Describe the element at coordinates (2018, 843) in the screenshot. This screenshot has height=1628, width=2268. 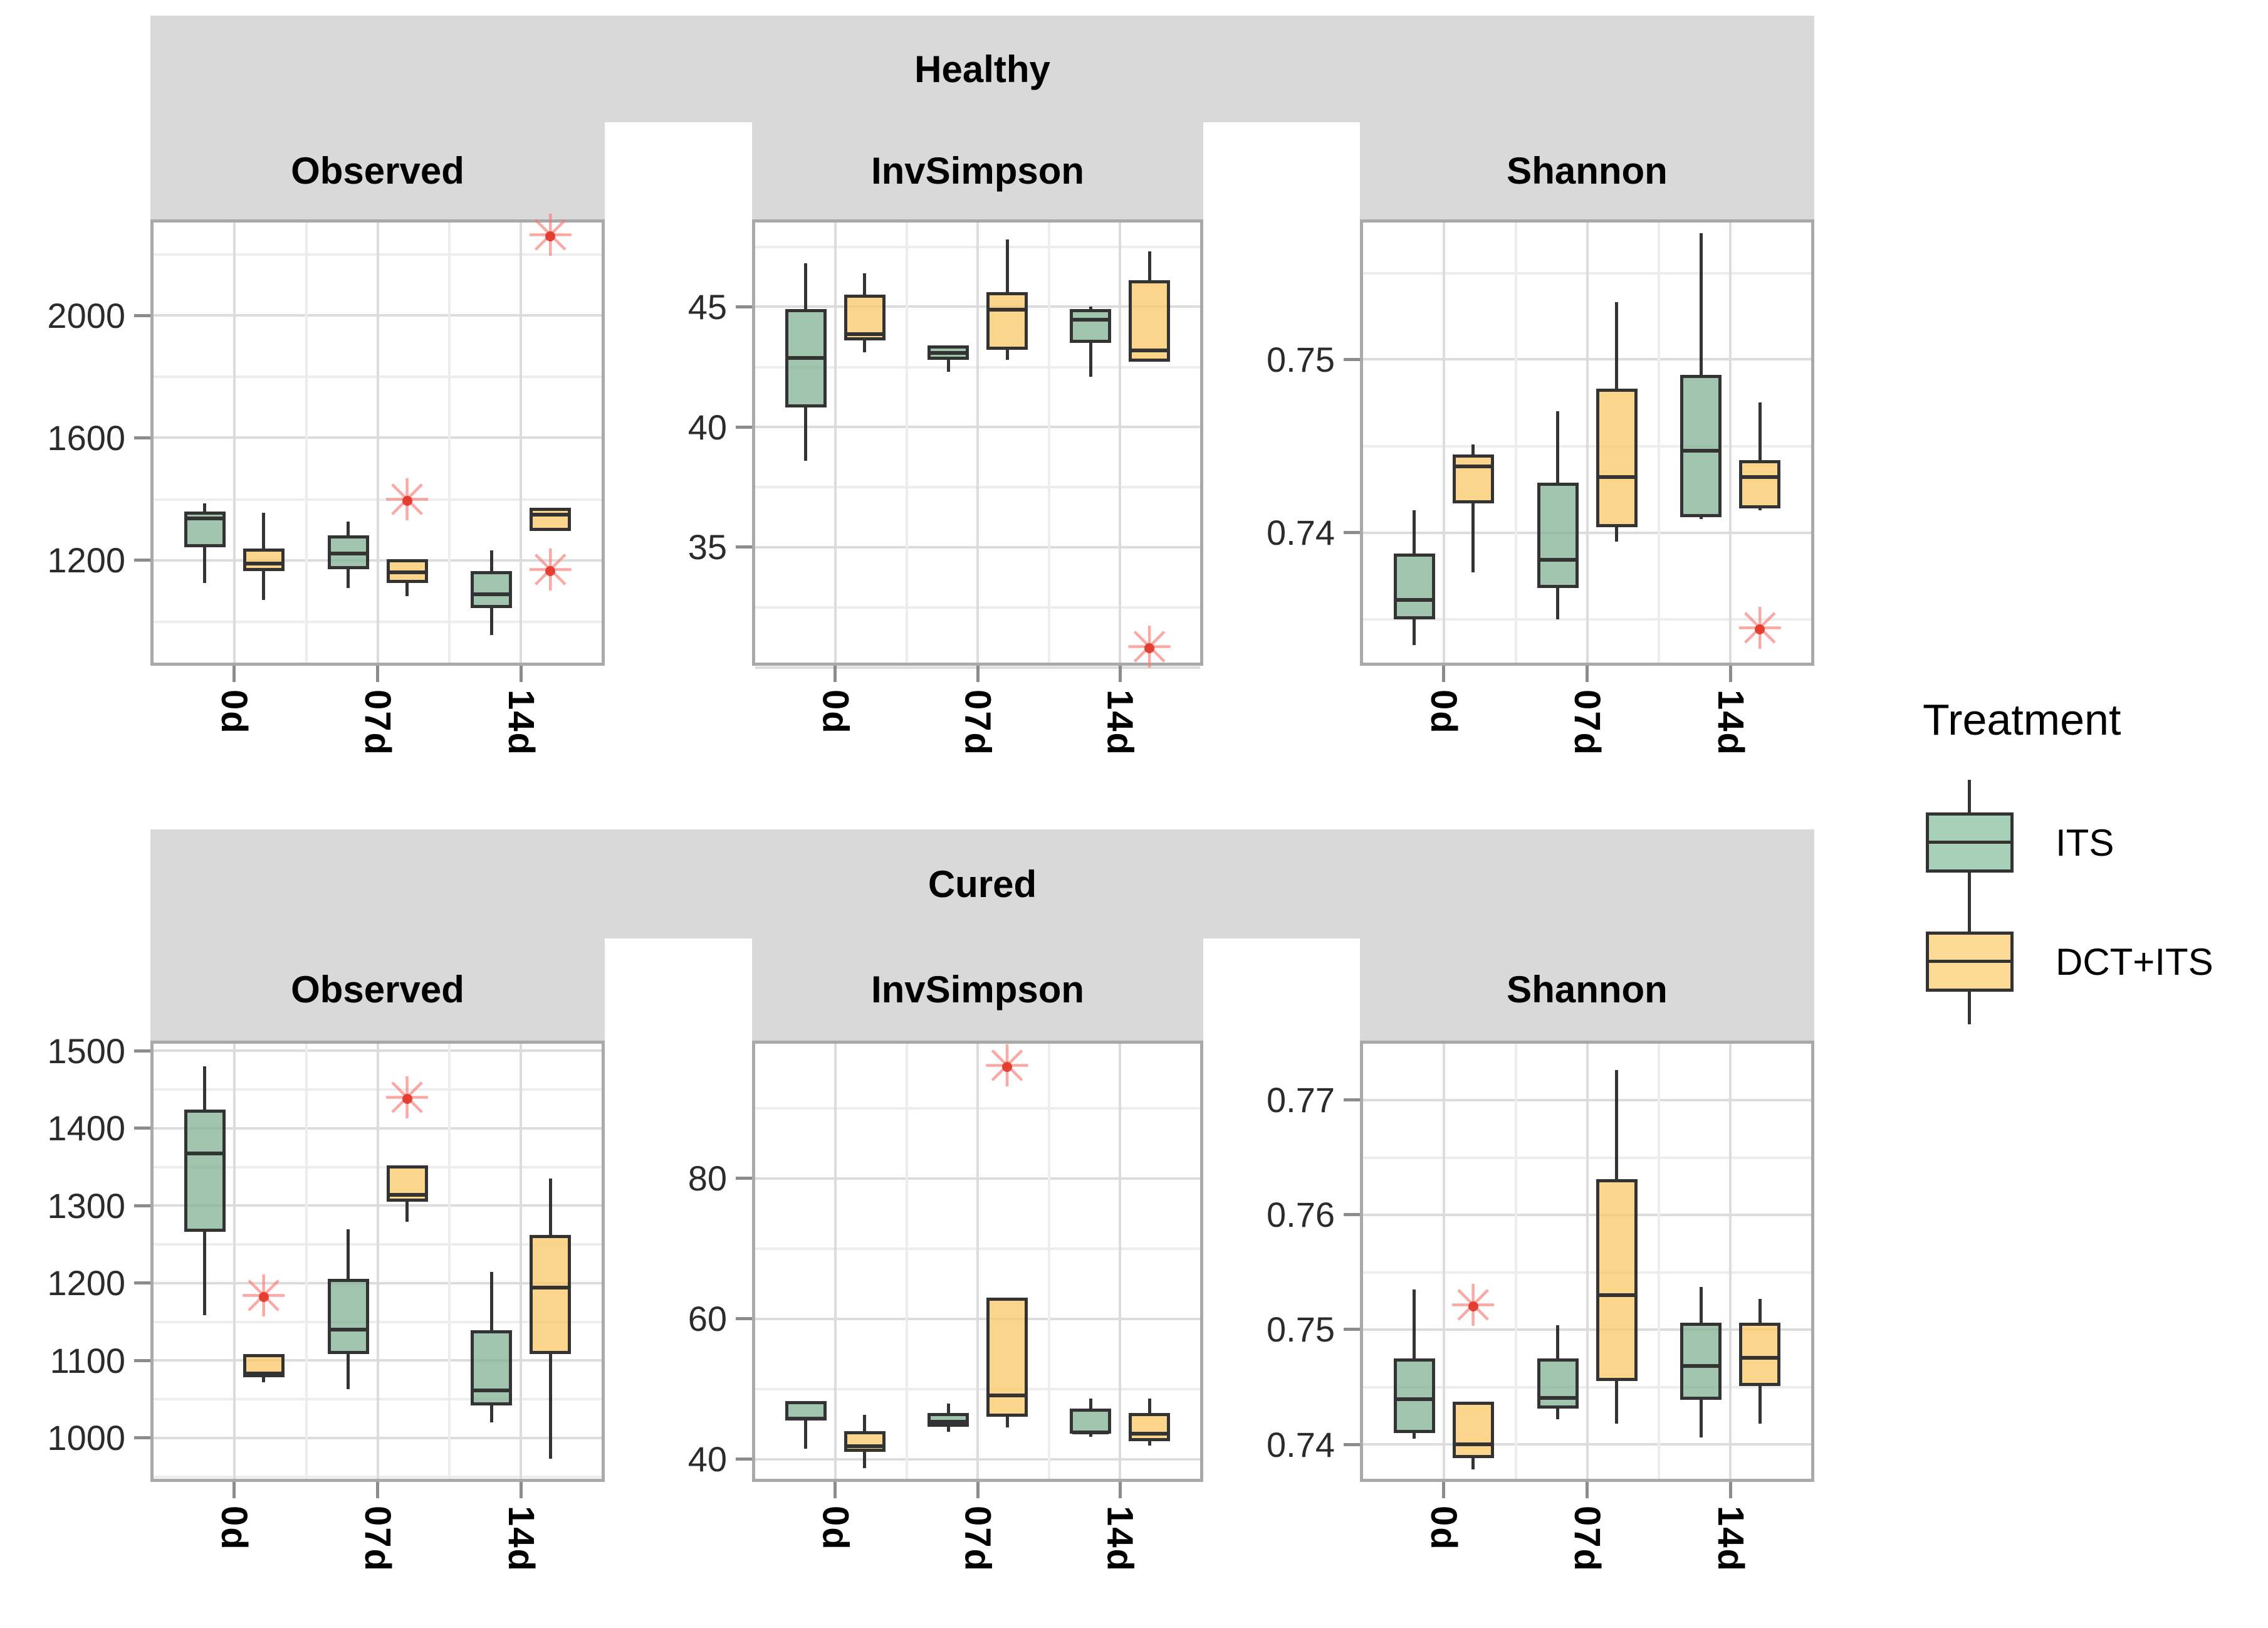
I see `legend-item-its: ITS` at that location.